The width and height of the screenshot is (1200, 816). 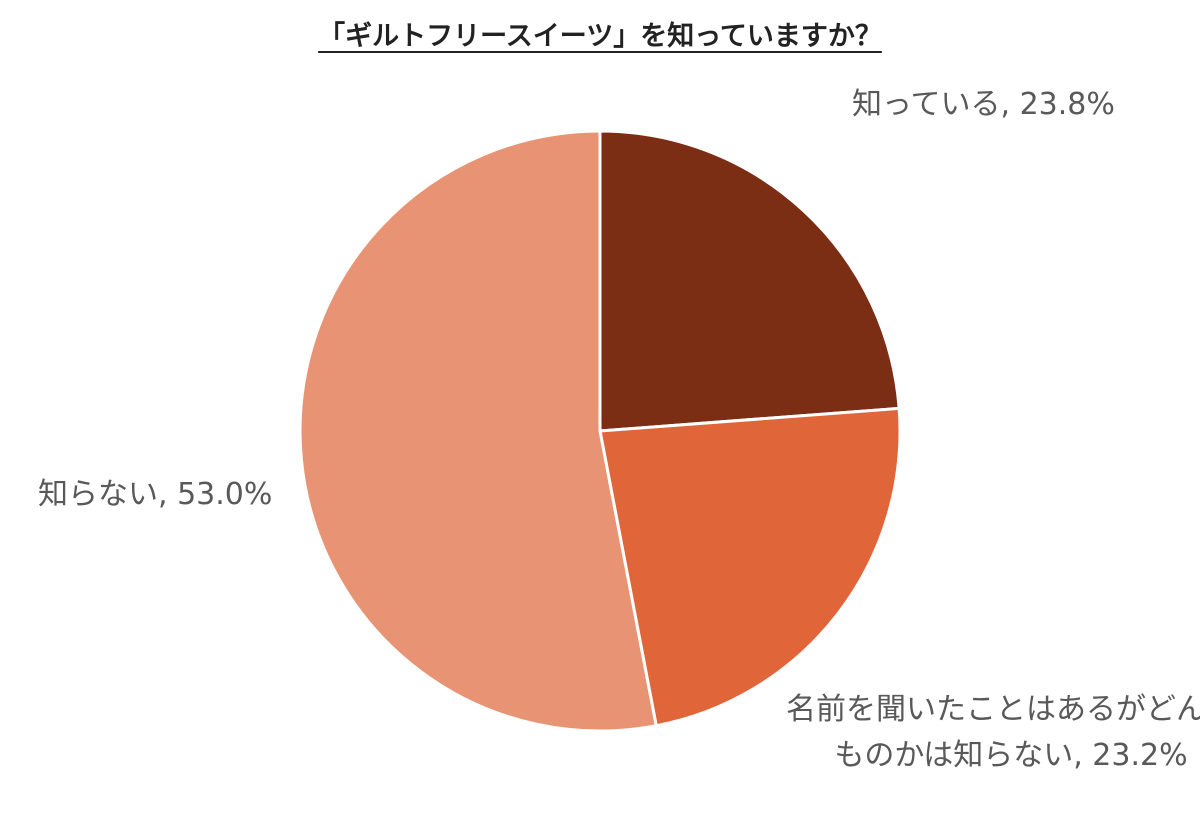 I want to click on slice-label-shiranai: 知らない, 53.0%, so click(x=155, y=494).